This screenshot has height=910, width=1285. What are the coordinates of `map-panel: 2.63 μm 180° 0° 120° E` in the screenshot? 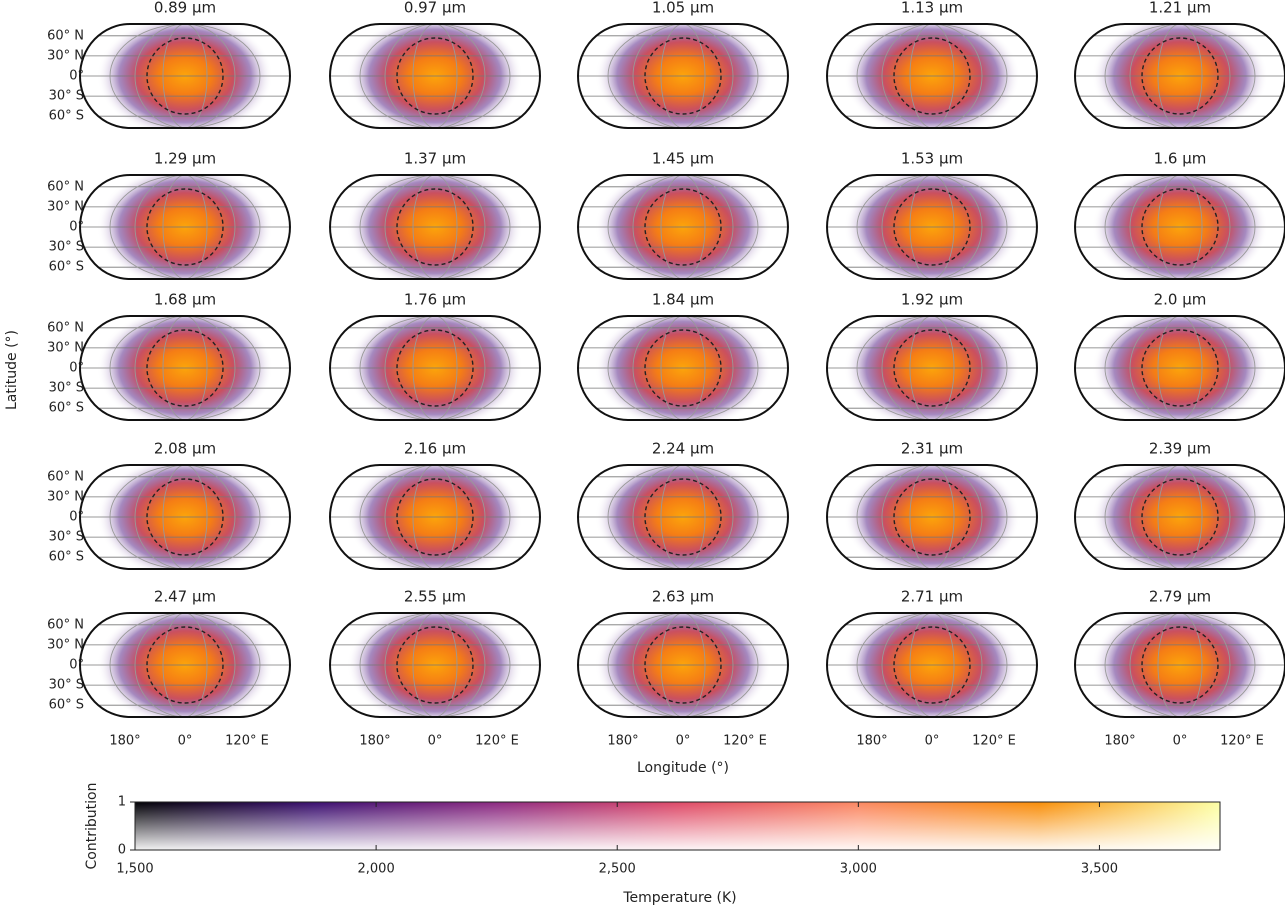 It's located at (683, 668).